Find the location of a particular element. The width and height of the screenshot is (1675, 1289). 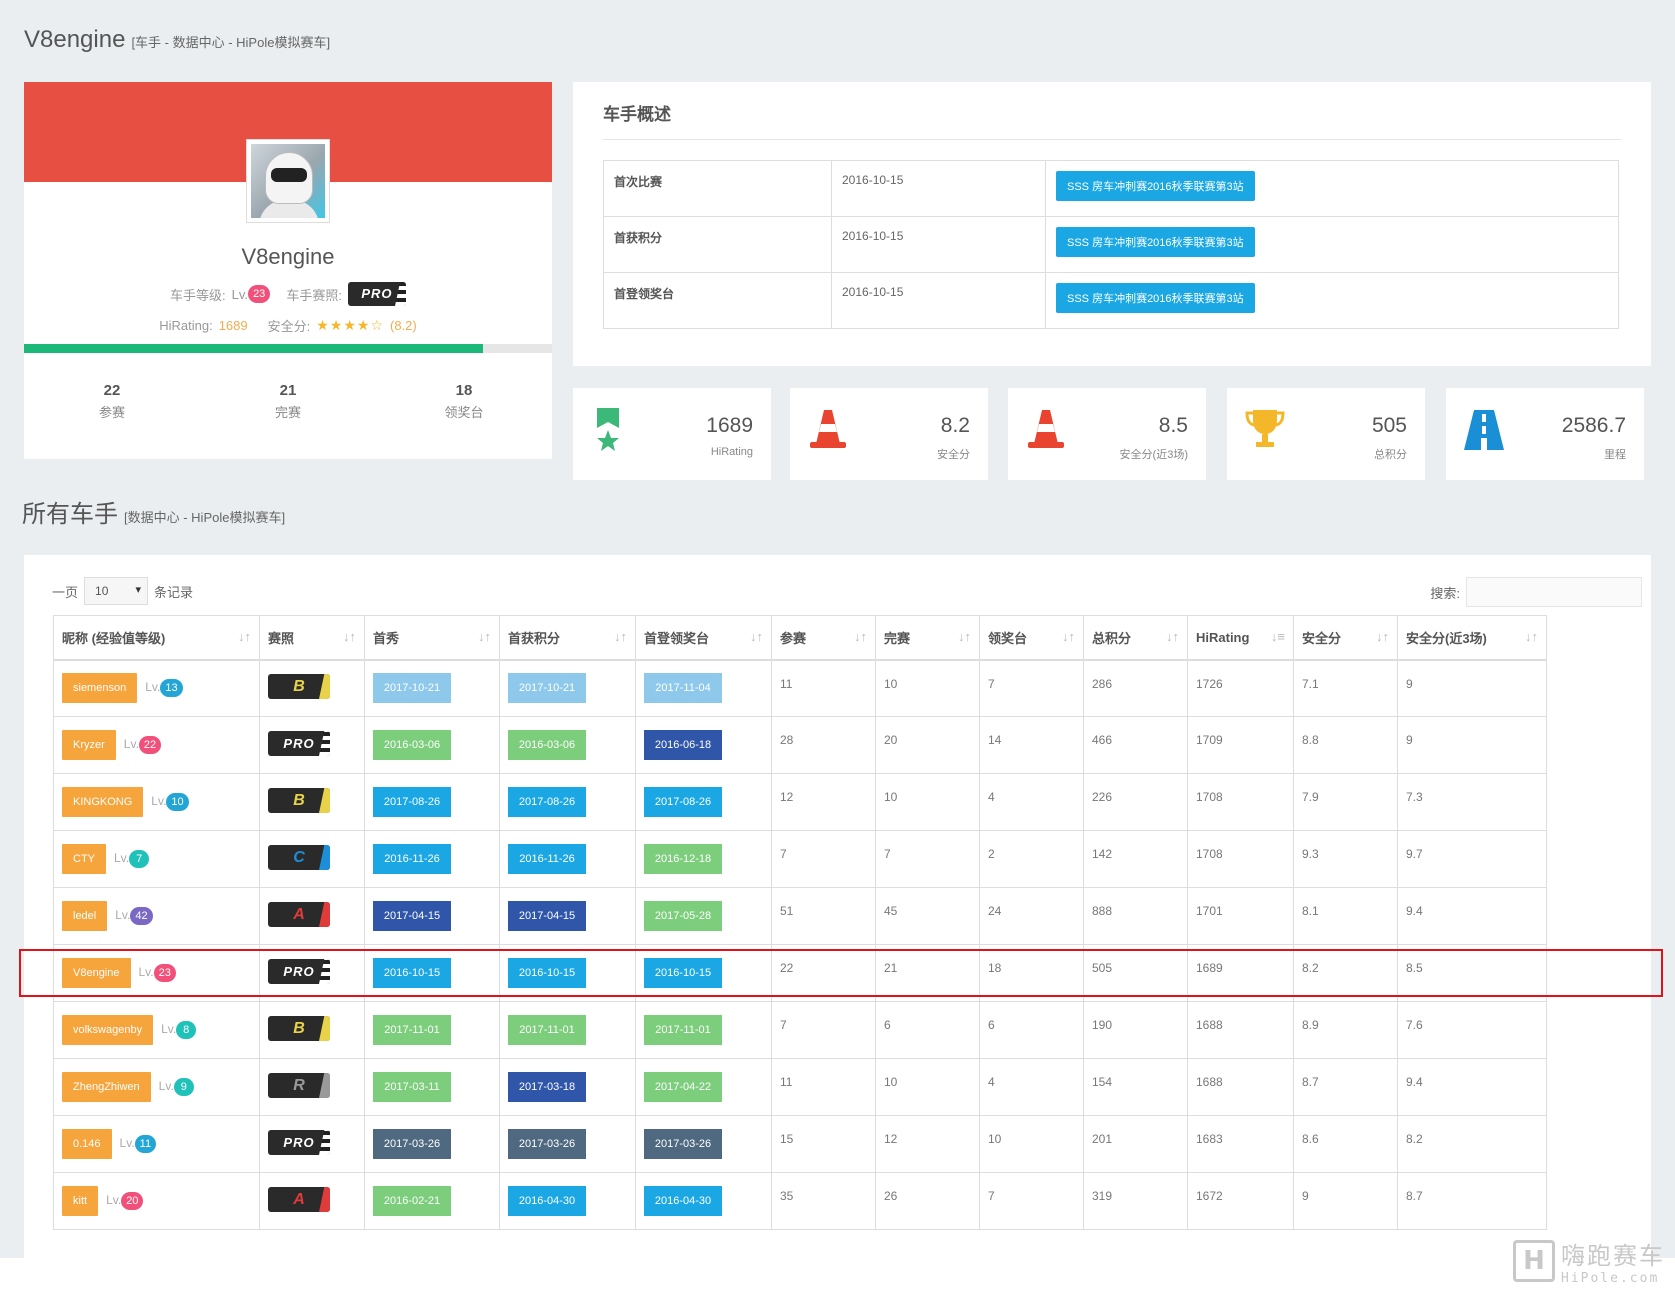

debut-date-badge: 2016-02-21 is located at coordinates (412, 1201).